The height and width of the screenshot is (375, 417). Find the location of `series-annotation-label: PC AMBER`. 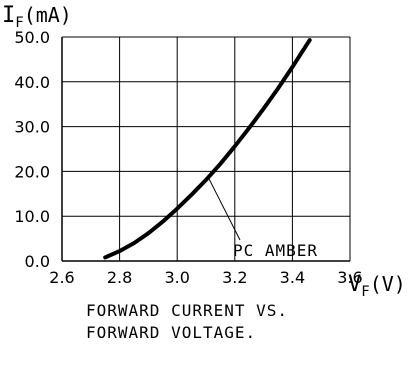

series-annotation-label: PC AMBER is located at coordinates (275, 250).